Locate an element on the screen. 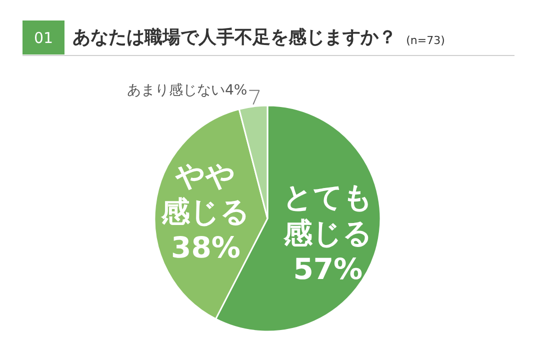  slice-label: やや感じる is located at coordinates (205, 193).